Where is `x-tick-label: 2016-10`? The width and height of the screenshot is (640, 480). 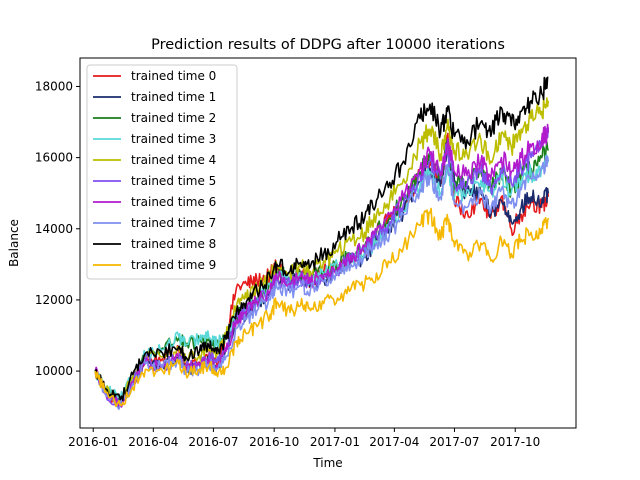 x-tick-label: 2016-10 is located at coordinates (274, 442).